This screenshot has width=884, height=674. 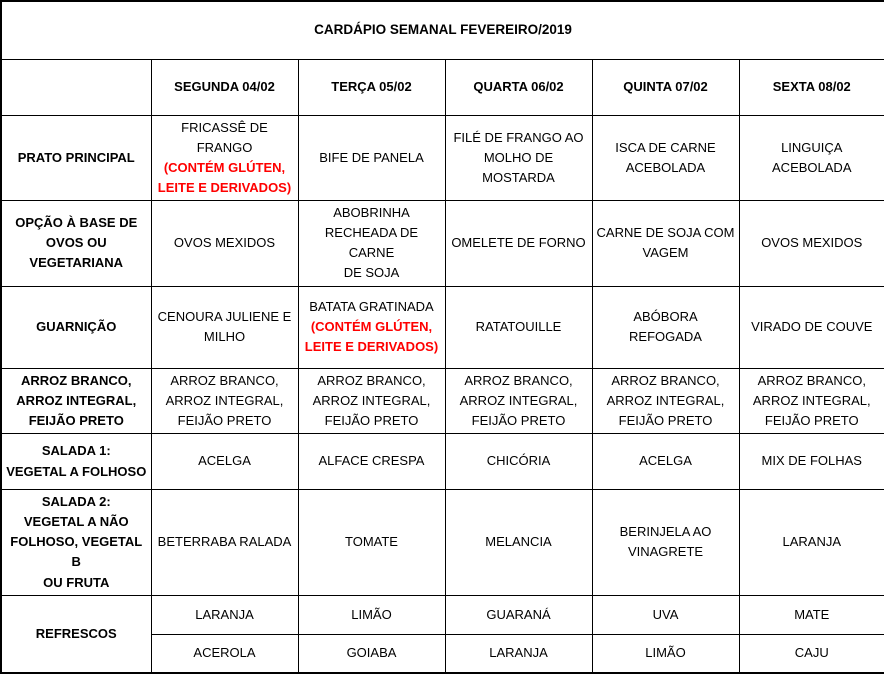 I want to click on row-label-refrescos: REFRESCOS, so click(x=76, y=634).